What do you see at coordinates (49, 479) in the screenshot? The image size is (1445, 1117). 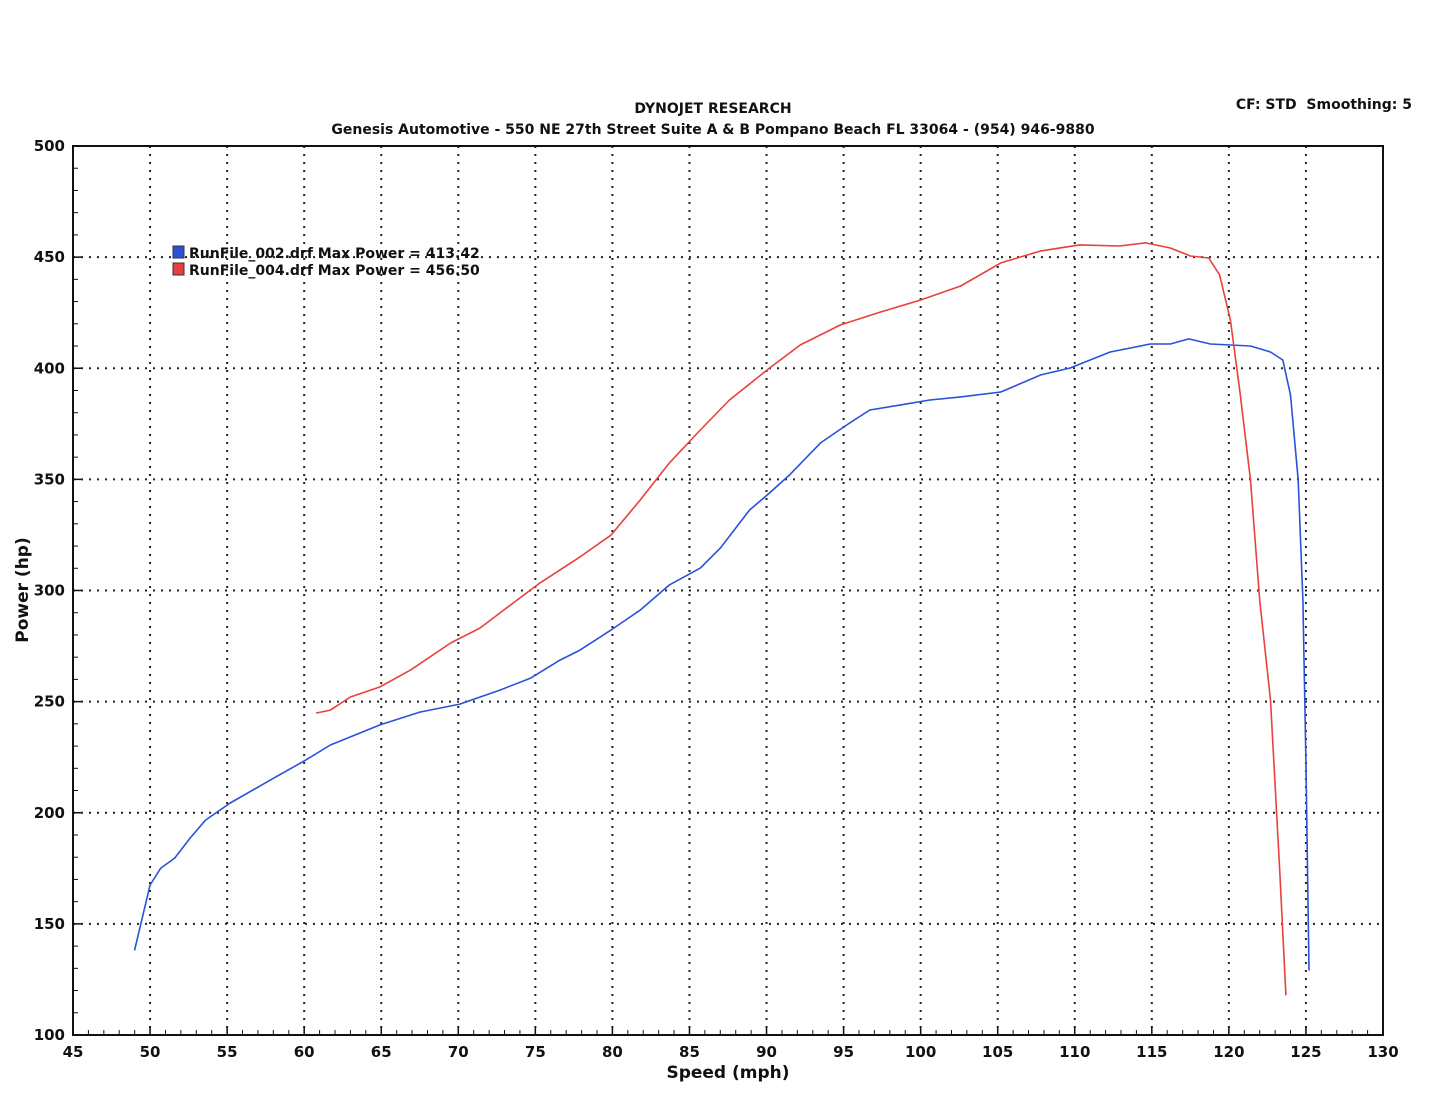 I see `y-tick-label: 350` at bounding box center [49, 479].